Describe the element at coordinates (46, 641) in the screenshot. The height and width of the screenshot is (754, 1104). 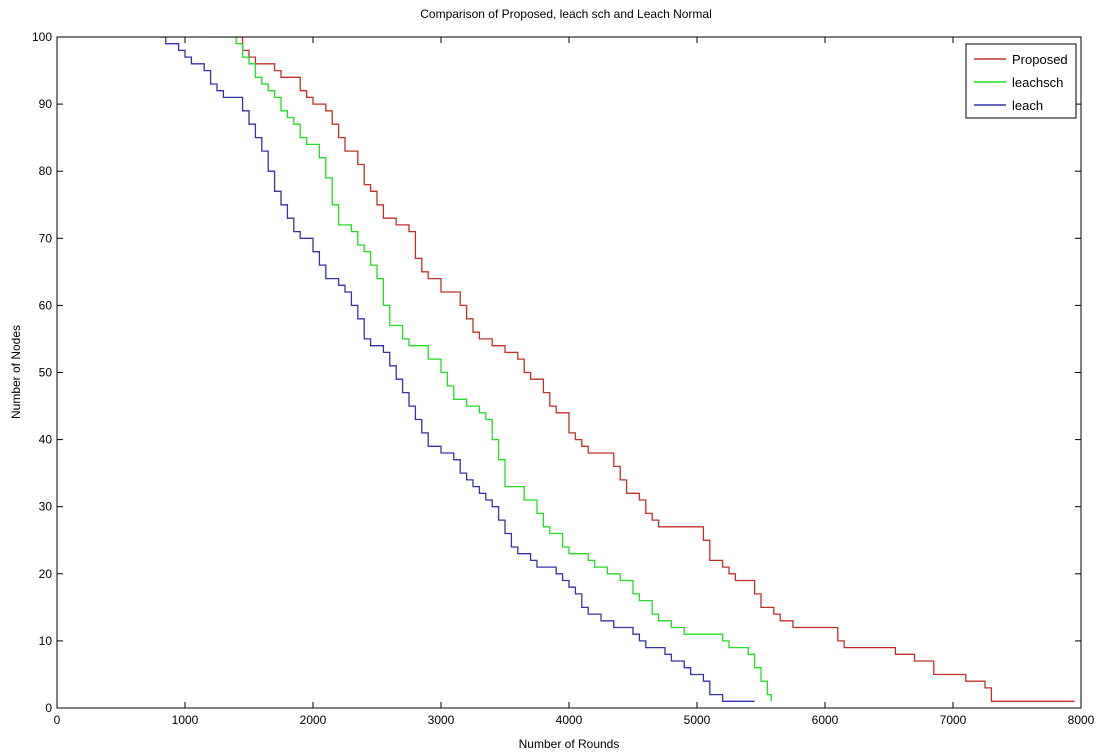
I see `y-tick-label: 10` at that location.